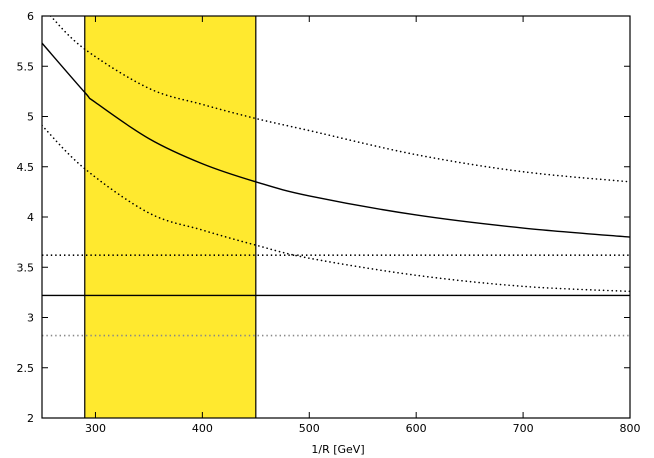 This screenshot has width=654, height=458. I want to click on y-tick-label: 3, so click(30, 318).